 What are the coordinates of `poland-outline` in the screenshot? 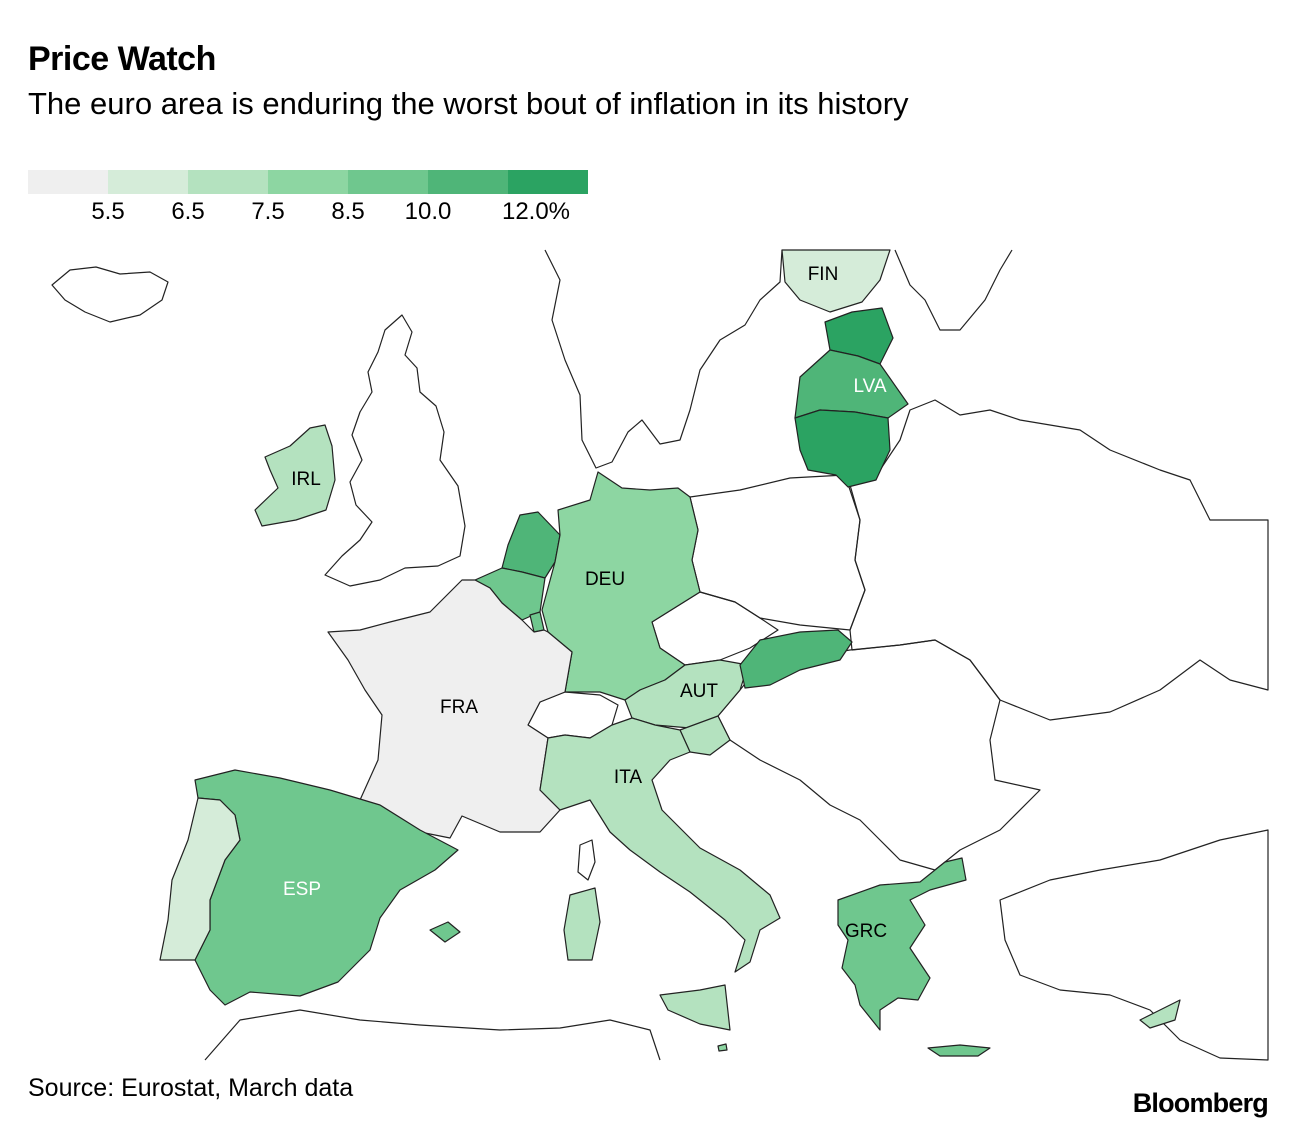 It's located at (777, 552).